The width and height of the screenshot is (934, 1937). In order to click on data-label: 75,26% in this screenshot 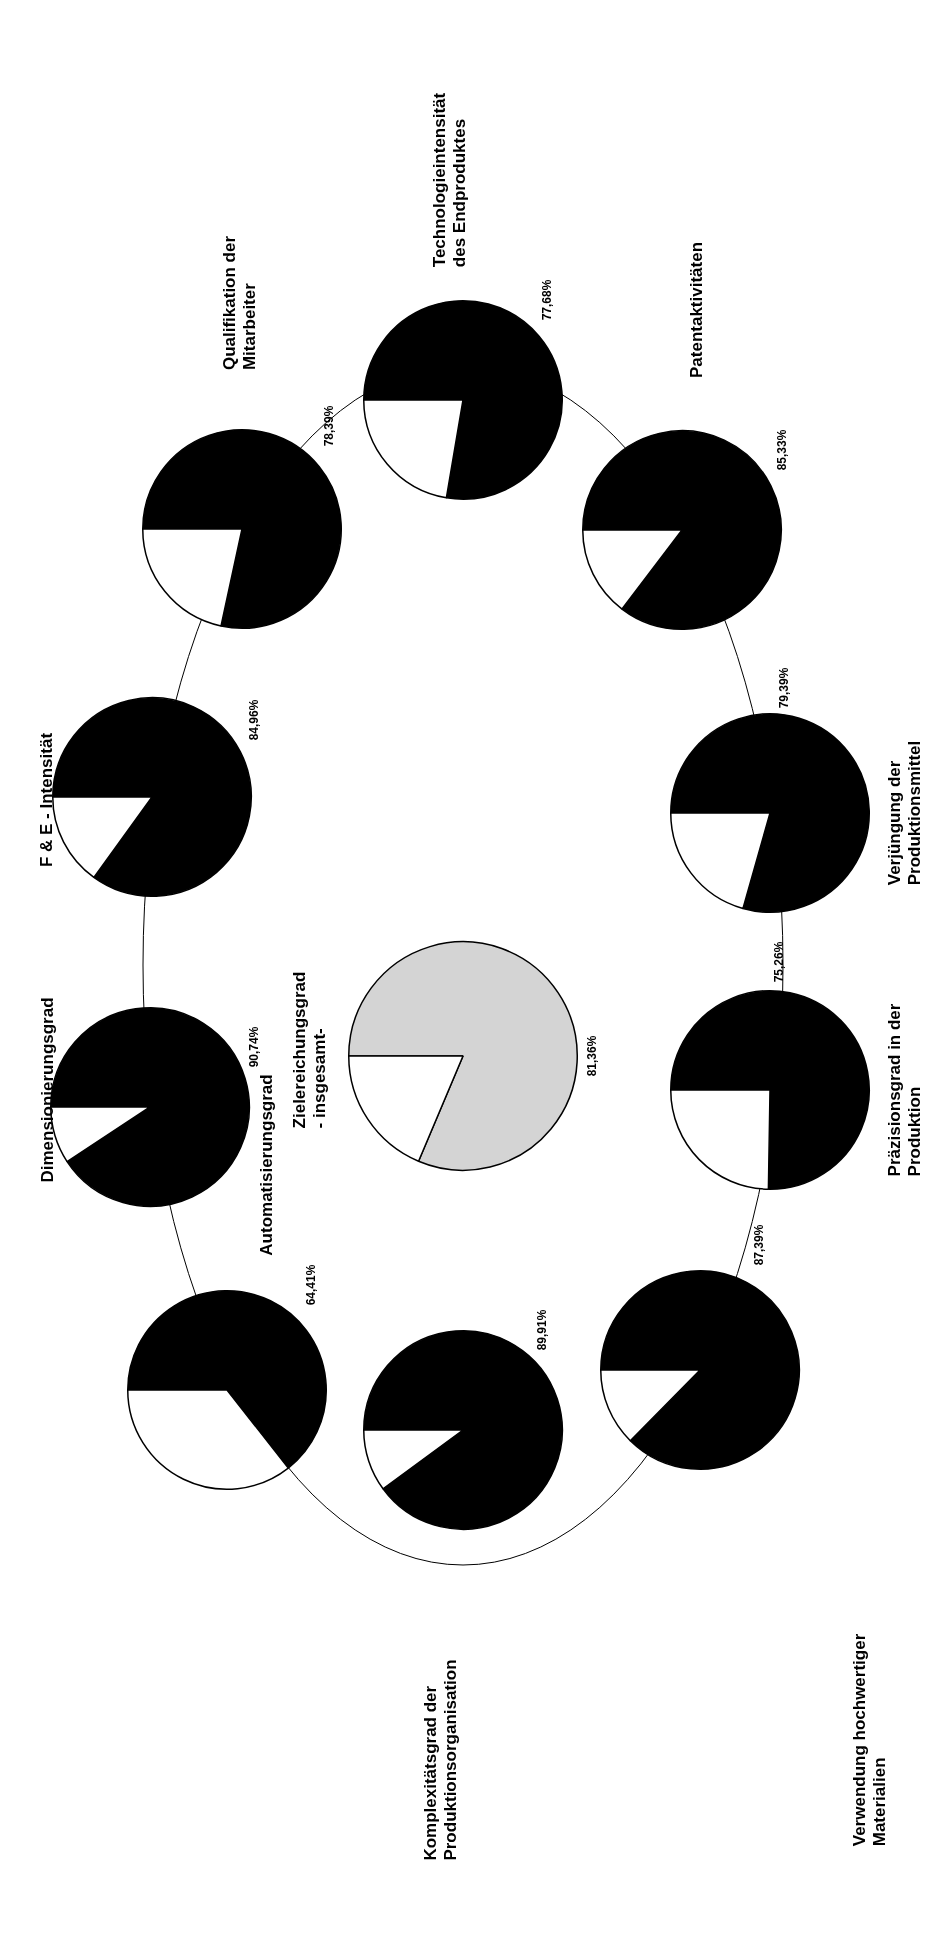, I will do `click(779, 962)`.